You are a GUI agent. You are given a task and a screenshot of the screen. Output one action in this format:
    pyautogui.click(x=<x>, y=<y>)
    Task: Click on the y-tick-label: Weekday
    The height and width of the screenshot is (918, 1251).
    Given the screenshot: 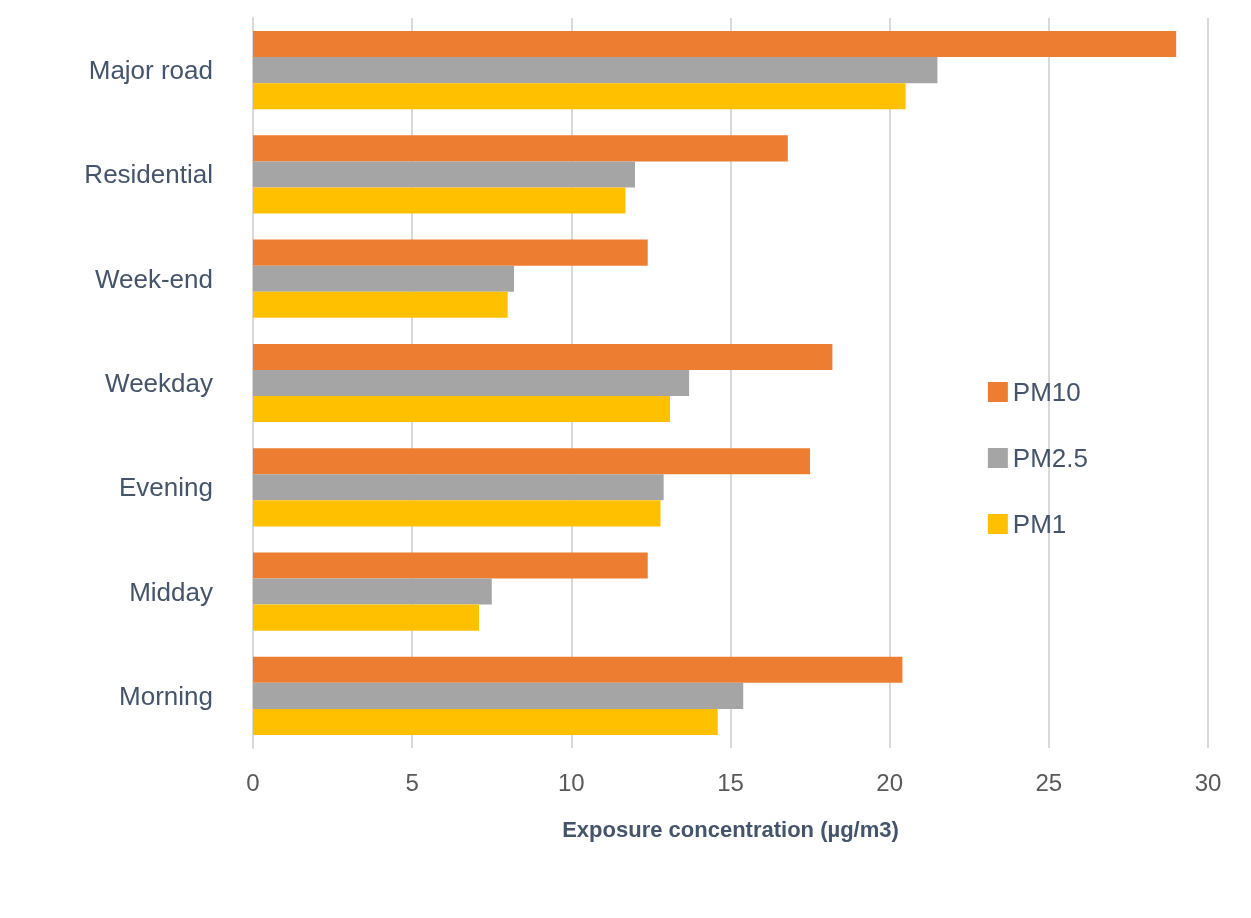 What is the action you would take?
    pyautogui.click(x=159, y=383)
    